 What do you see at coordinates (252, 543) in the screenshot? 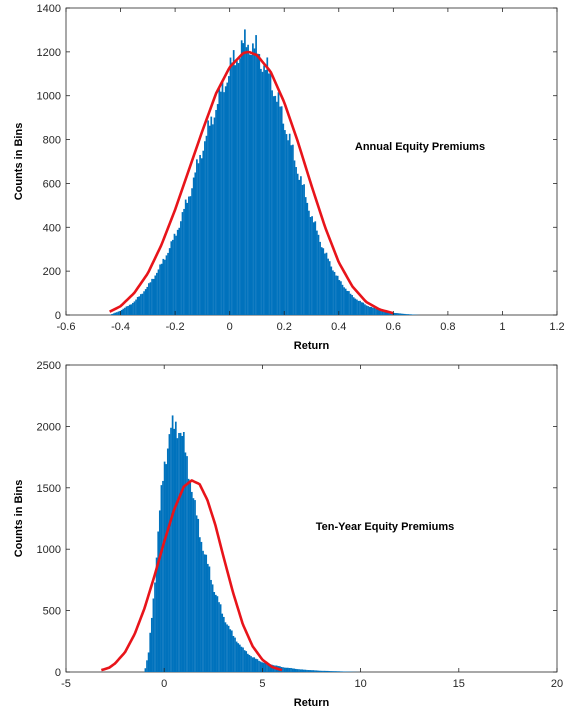
I see `histogram-bars` at bounding box center [252, 543].